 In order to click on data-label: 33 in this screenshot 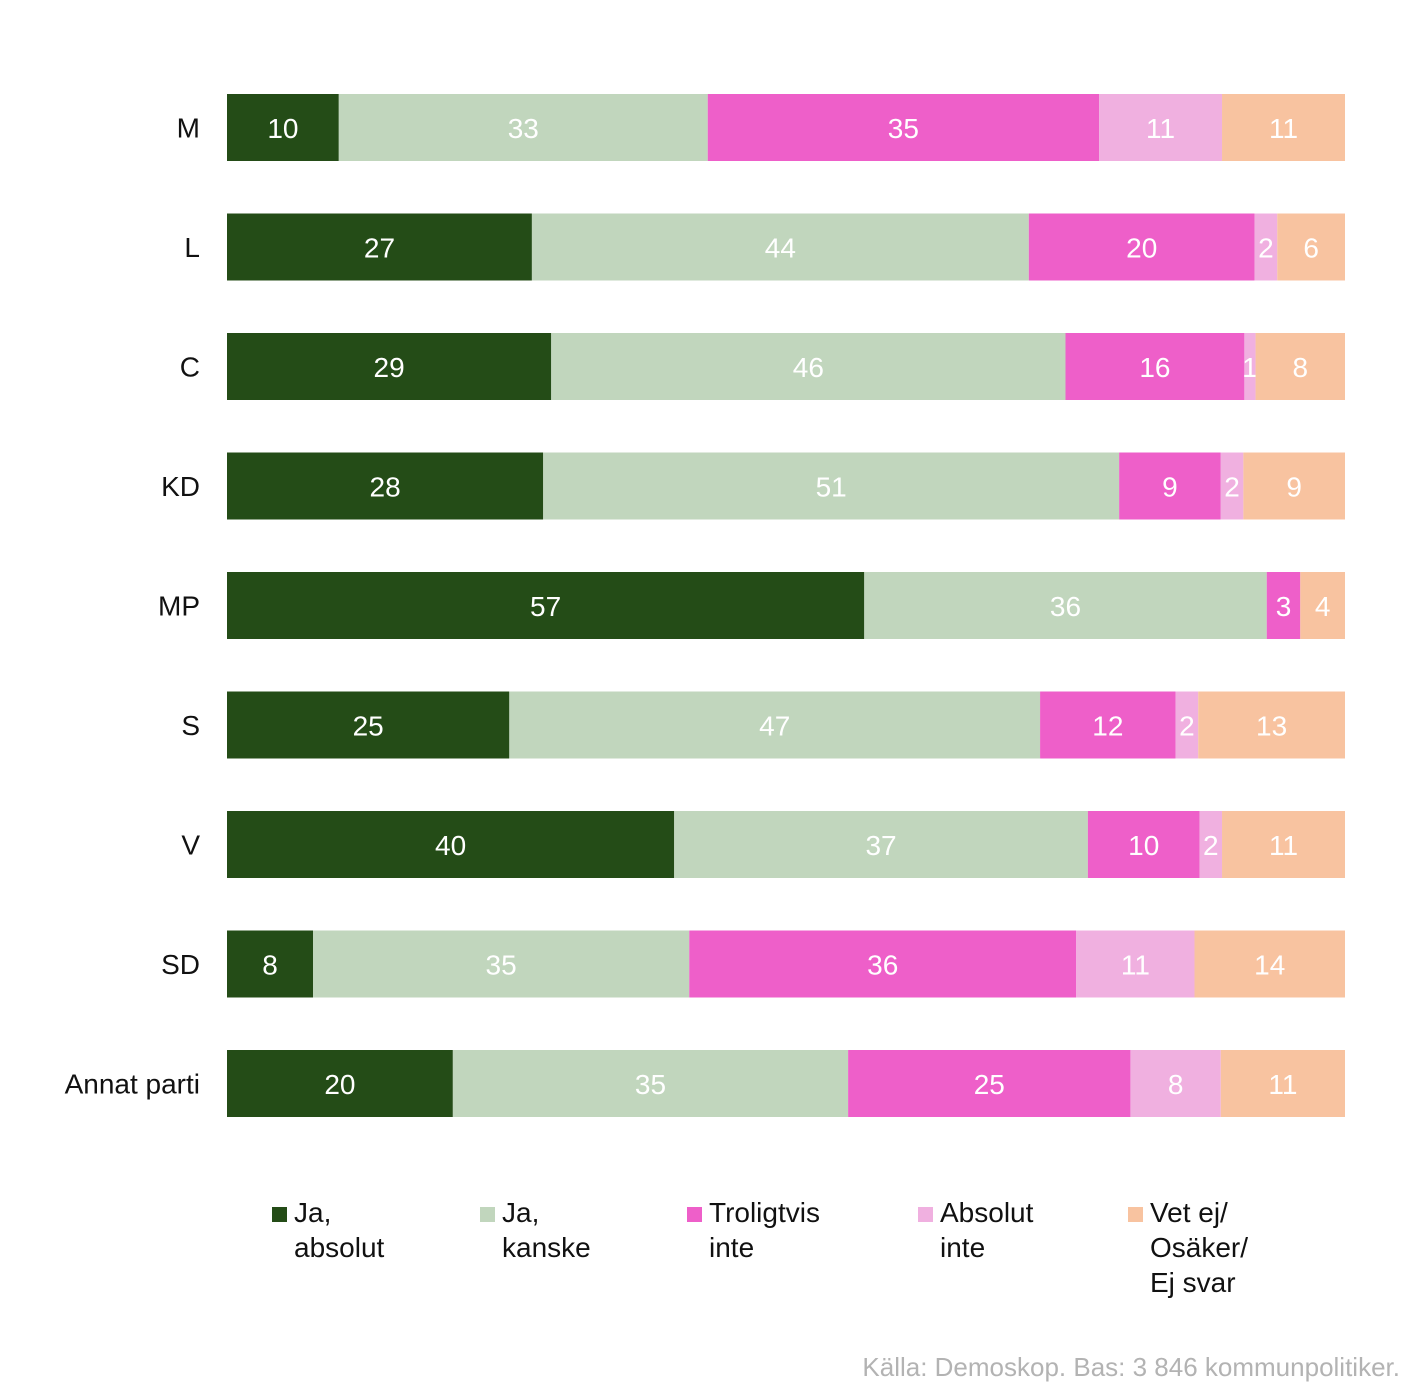, I will do `click(523, 128)`.